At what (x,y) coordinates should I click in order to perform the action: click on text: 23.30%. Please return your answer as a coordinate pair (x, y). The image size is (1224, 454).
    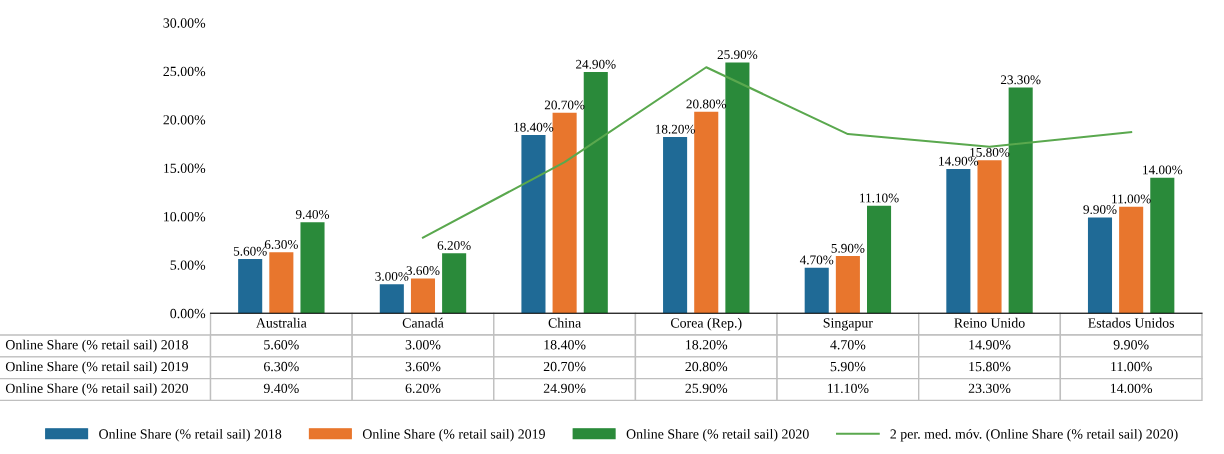
    Looking at the image, I should click on (1020, 80).